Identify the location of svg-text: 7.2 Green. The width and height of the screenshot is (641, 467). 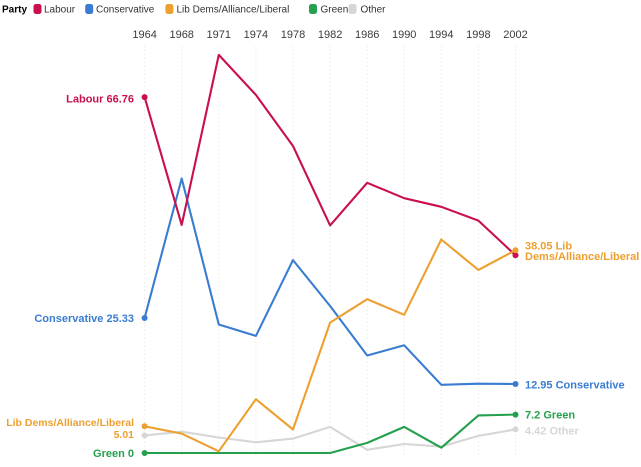
(550, 416).